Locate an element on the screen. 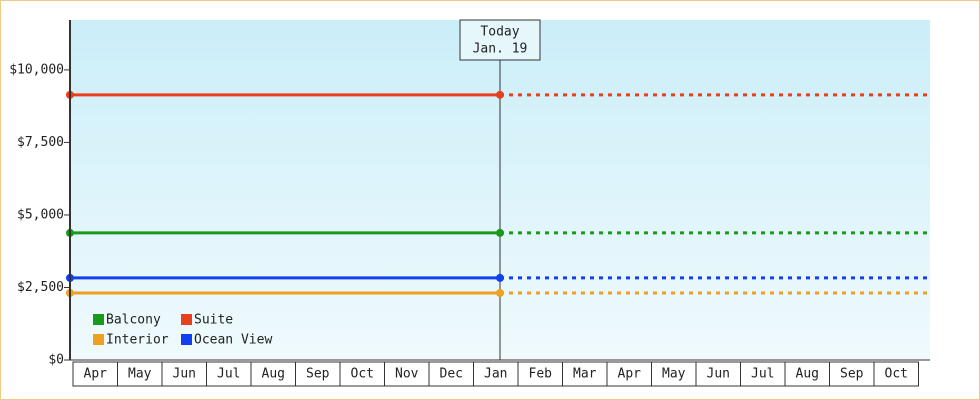 Image resolution: width=980 pixels, height=400 pixels. x-tick-label: Feb is located at coordinates (541, 374).